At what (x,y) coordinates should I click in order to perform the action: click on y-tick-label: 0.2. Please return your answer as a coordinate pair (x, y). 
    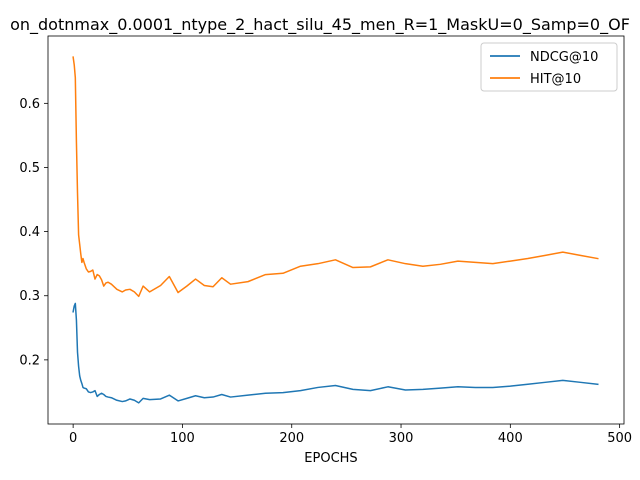
    Looking at the image, I should click on (29, 360).